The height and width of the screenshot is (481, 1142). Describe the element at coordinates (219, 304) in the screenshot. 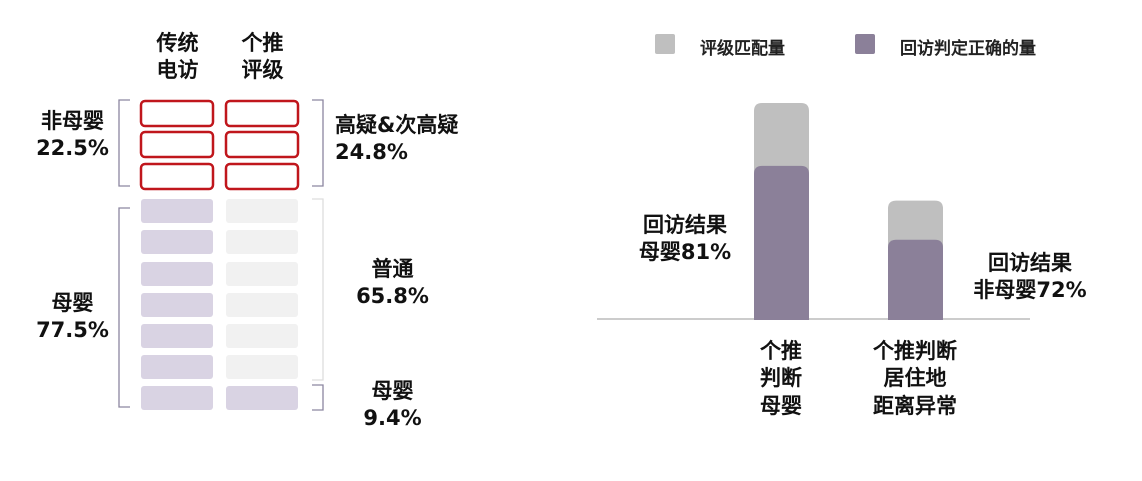

I see `row-boxes` at that location.